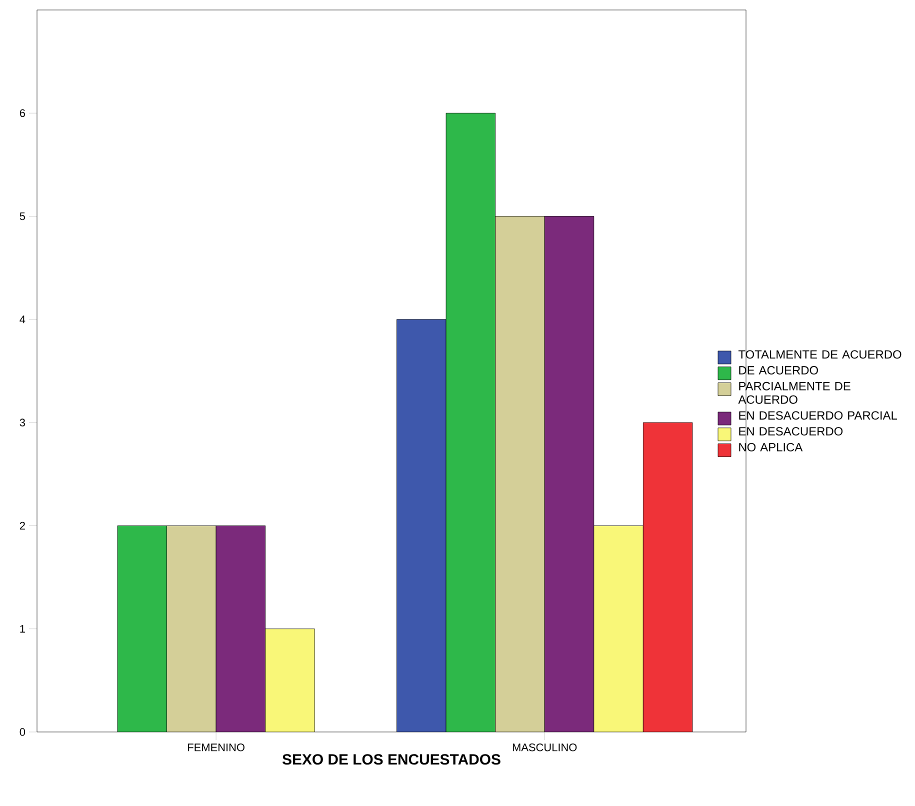 This screenshot has height=806, width=915. Describe the element at coordinates (23, 320) in the screenshot. I see `y-tick-label: 4` at that location.